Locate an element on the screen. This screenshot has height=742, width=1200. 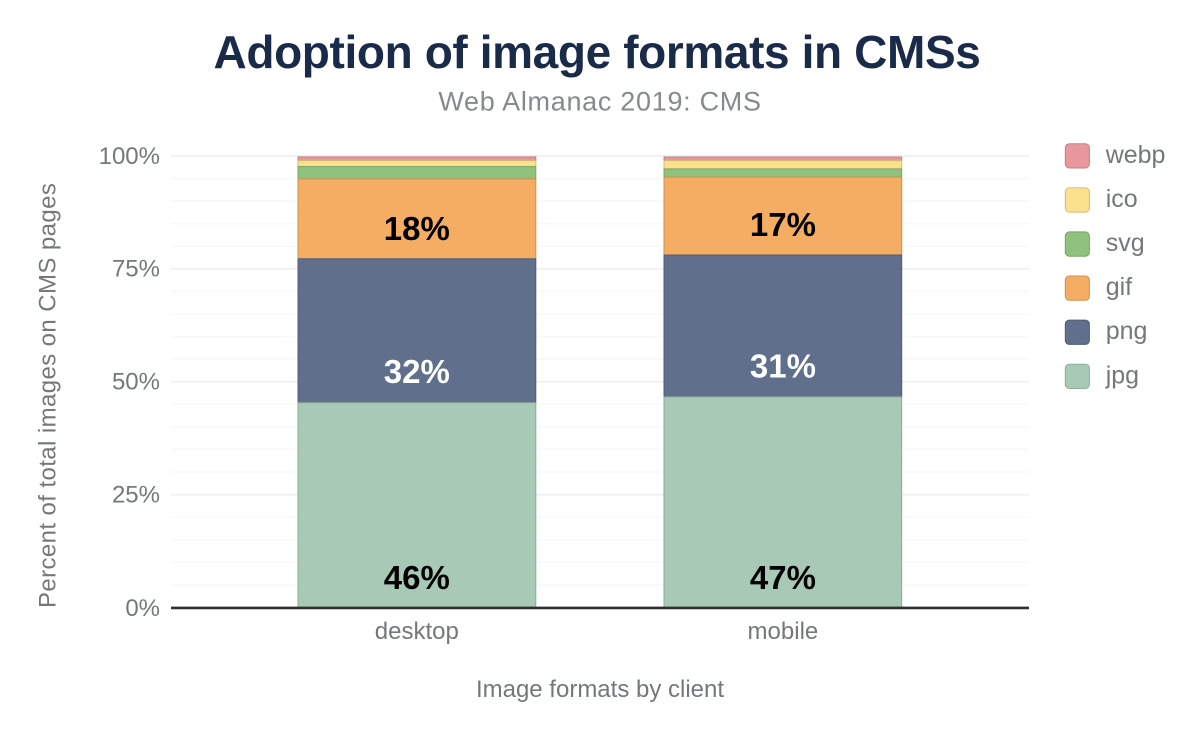
svg-text: ico is located at coordinates (1122, 199).